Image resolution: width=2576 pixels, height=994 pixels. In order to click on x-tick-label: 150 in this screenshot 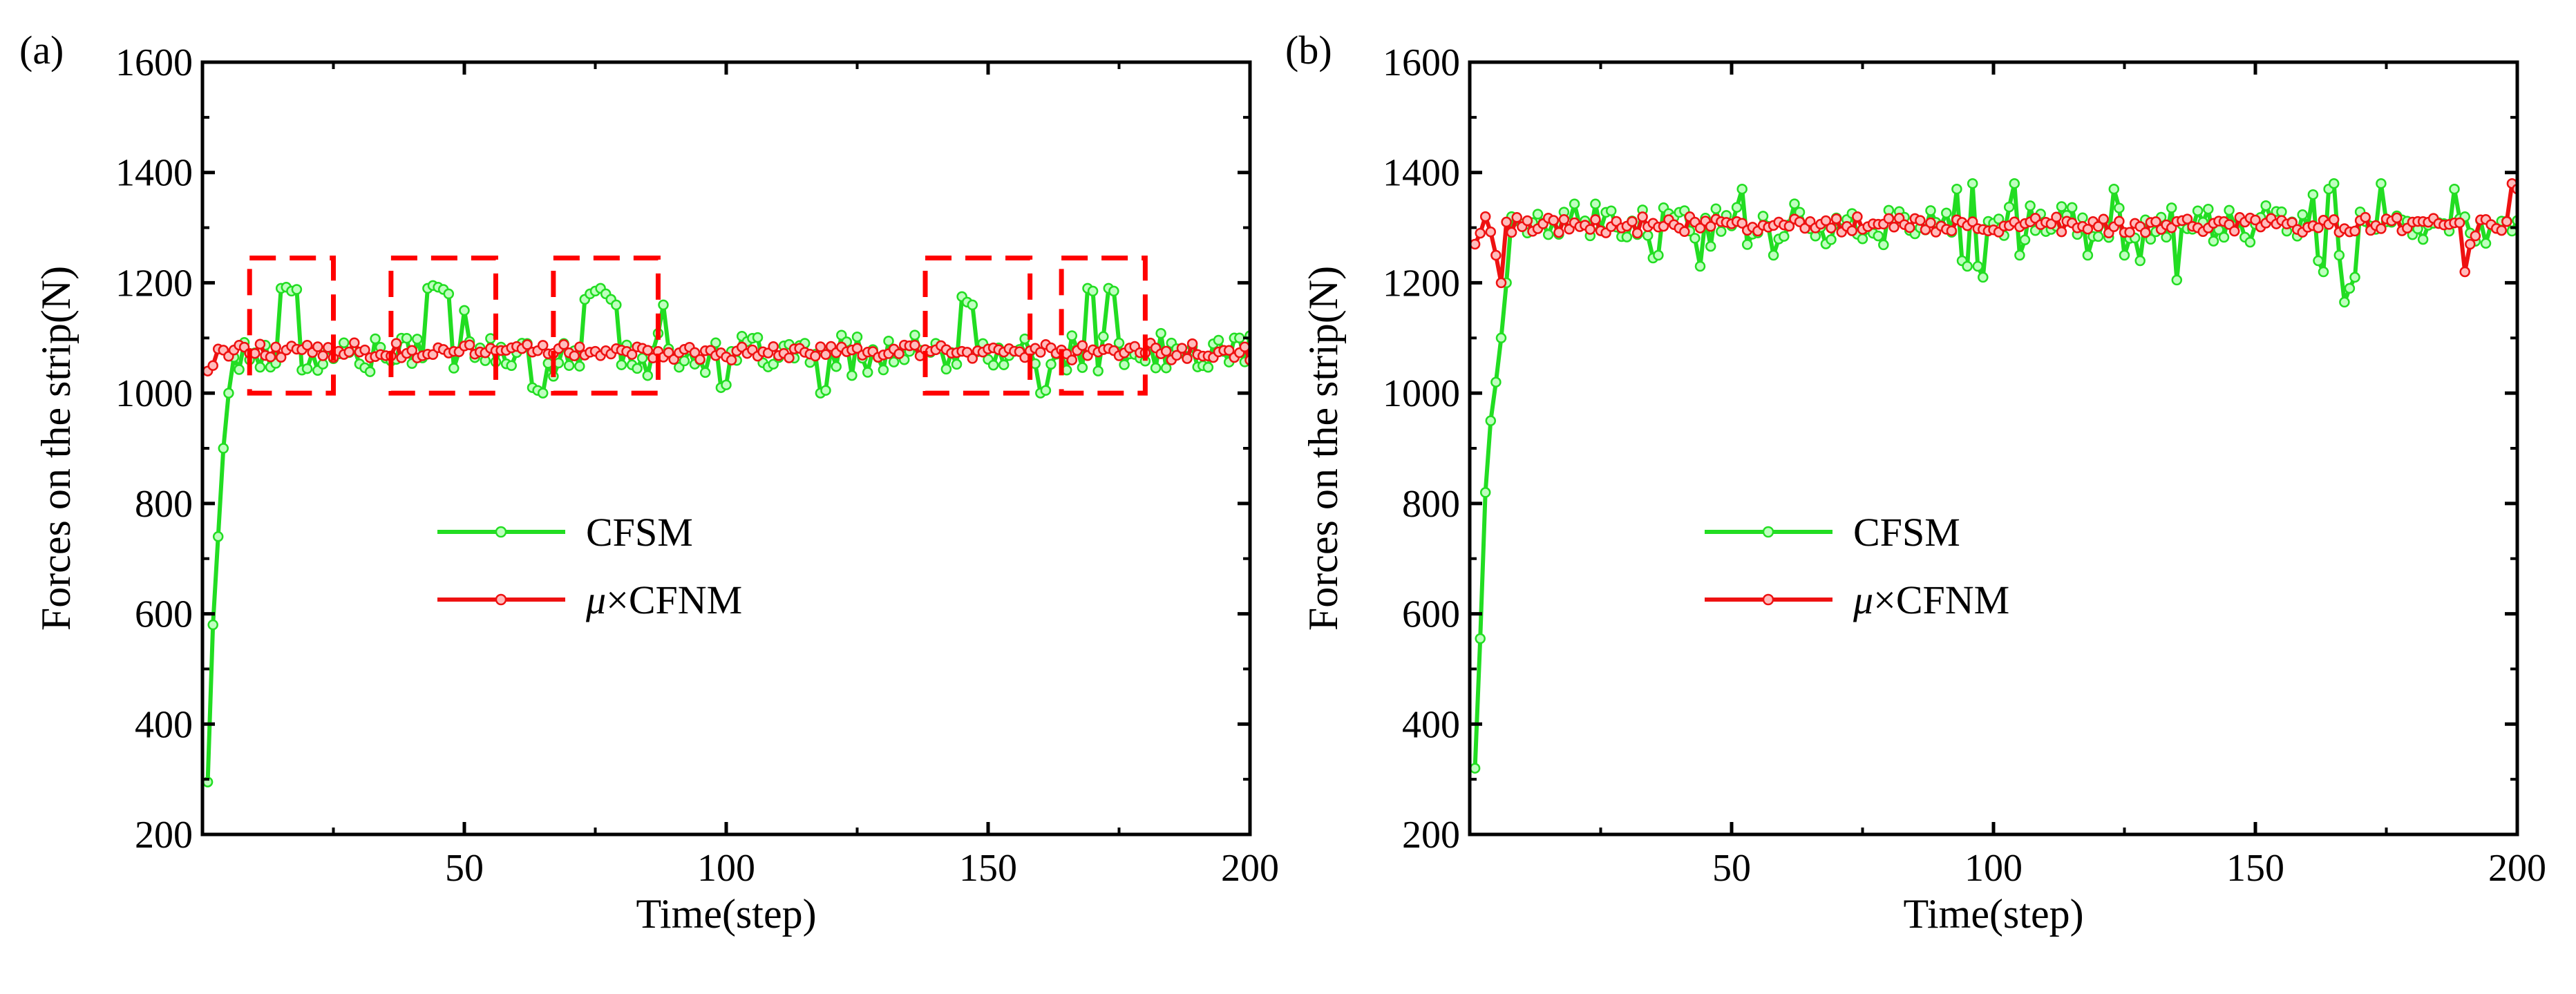, I will do `click(2255, 869)`.